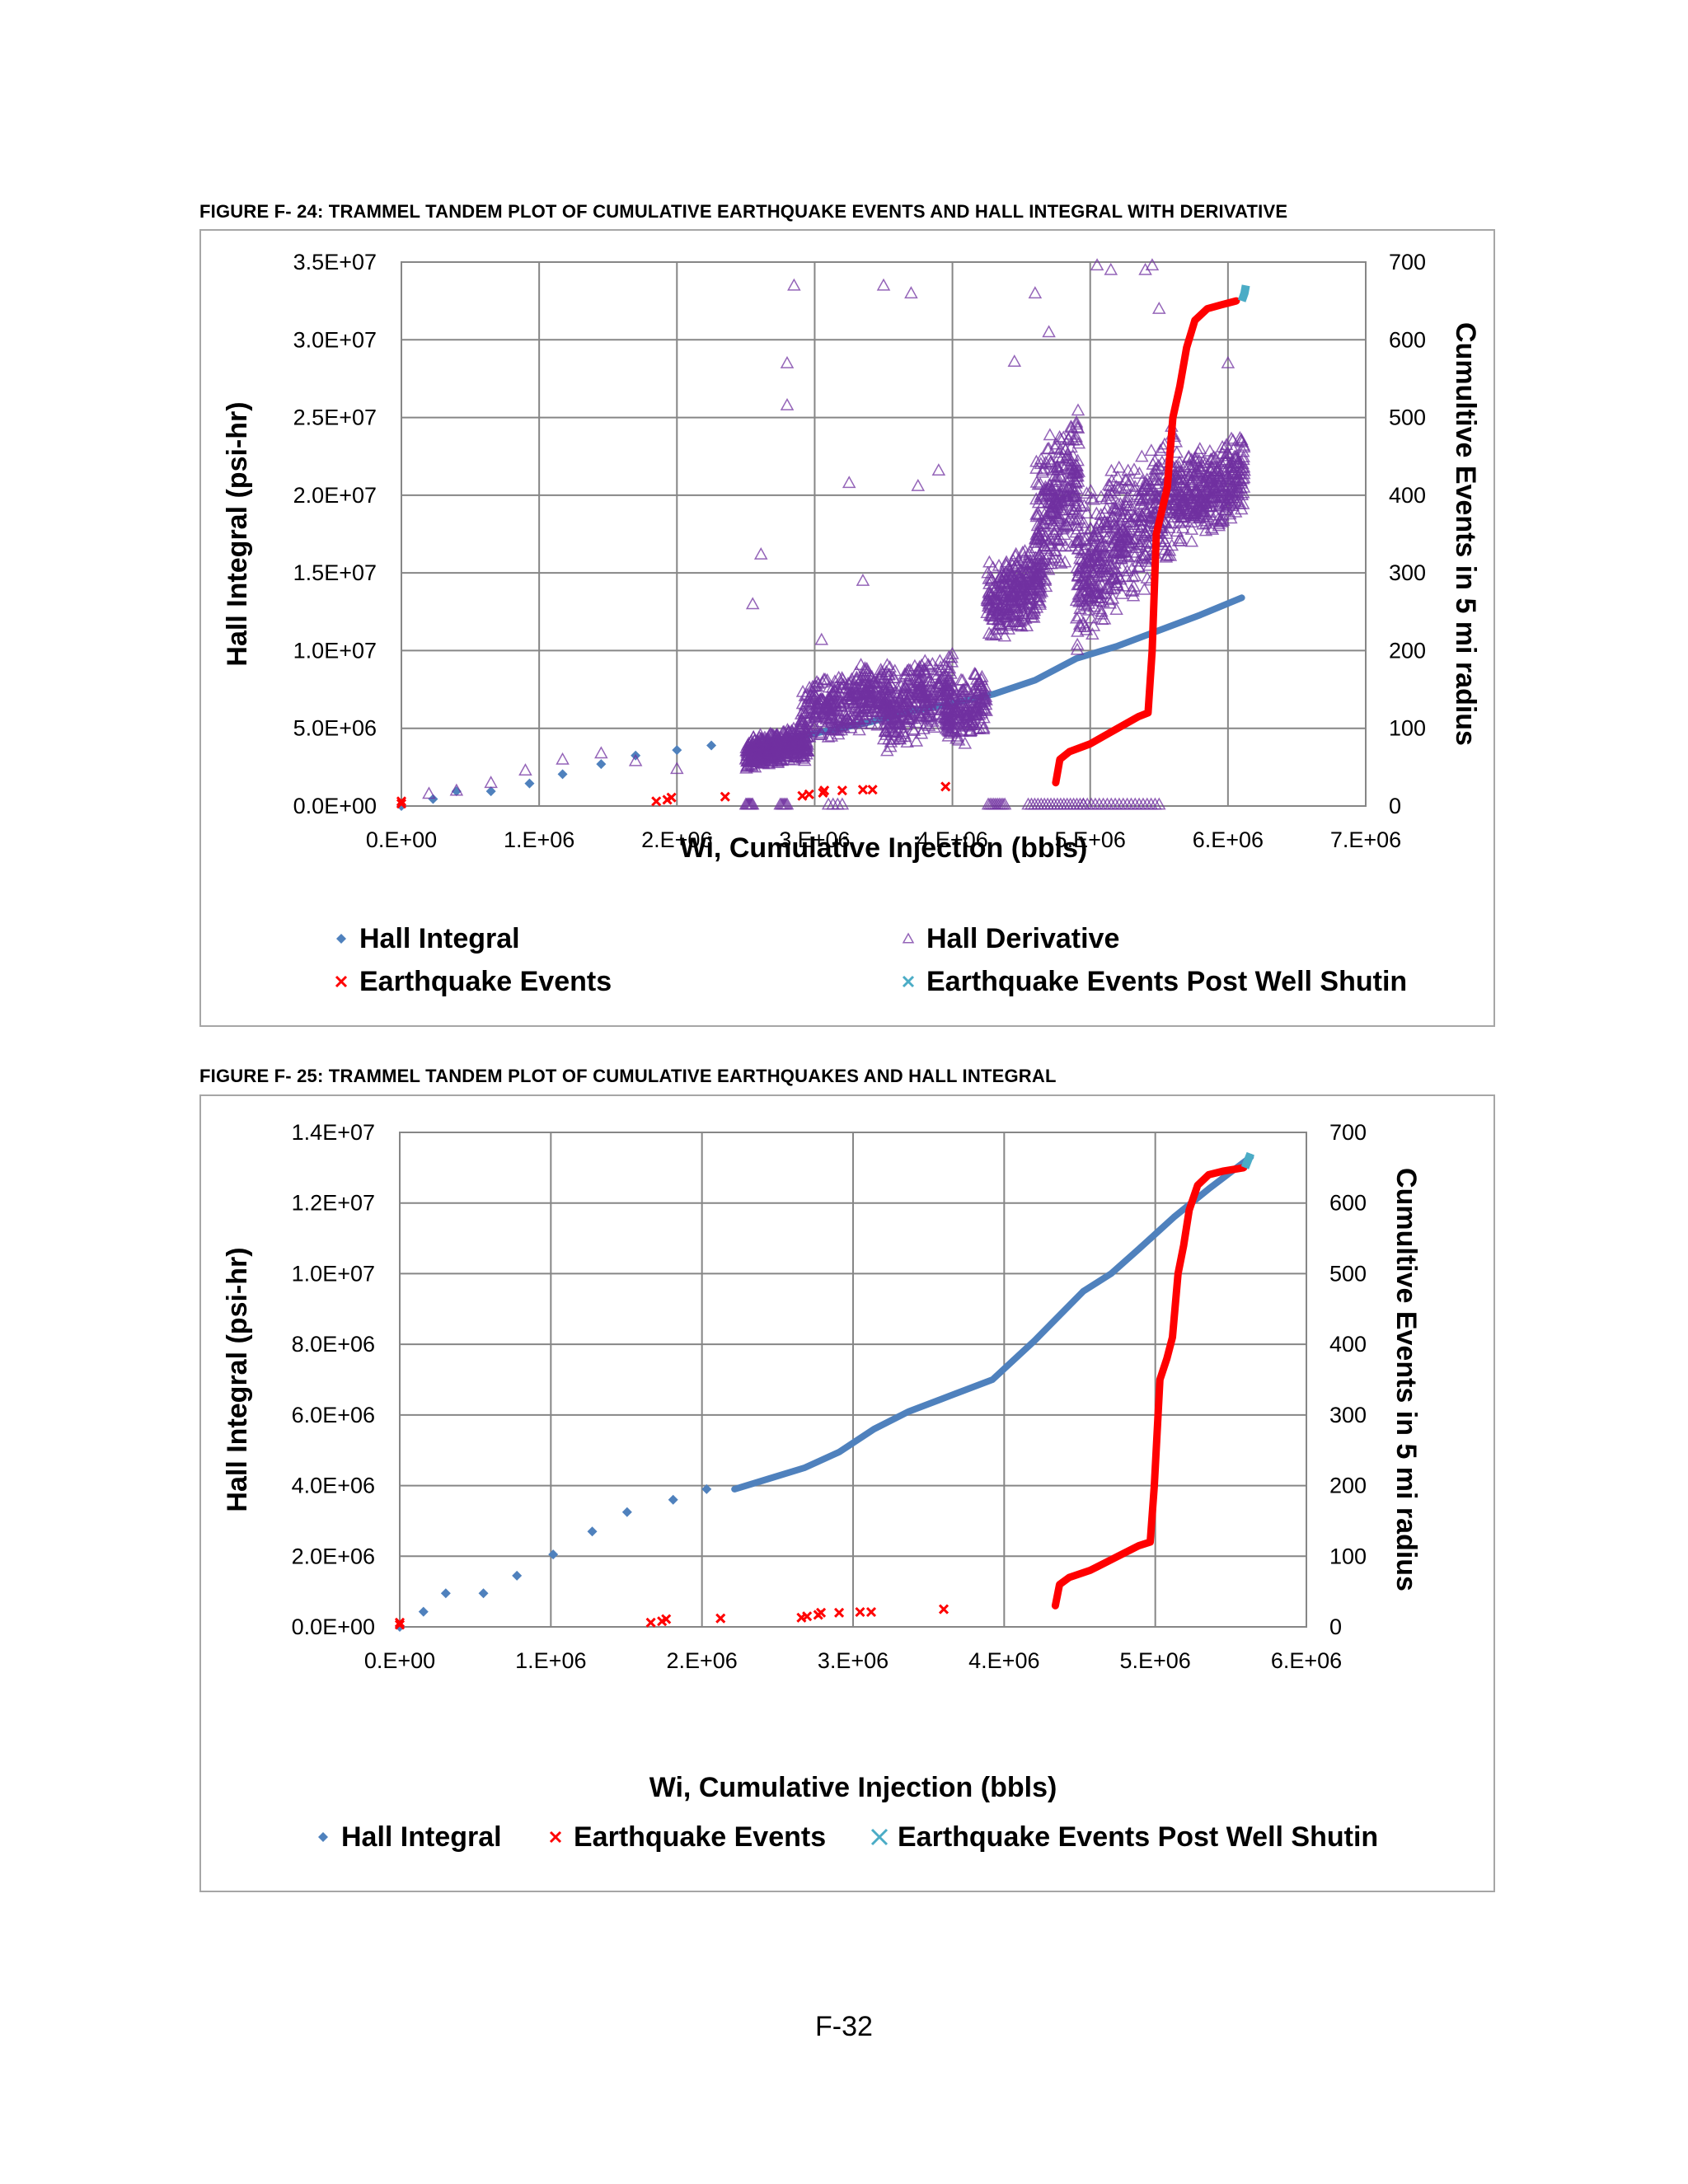  What do you see at coordinates (854, 1660) in the screenshot?
I see `x-tick-label: 3.E+06` at bounding box center [854, 1660].